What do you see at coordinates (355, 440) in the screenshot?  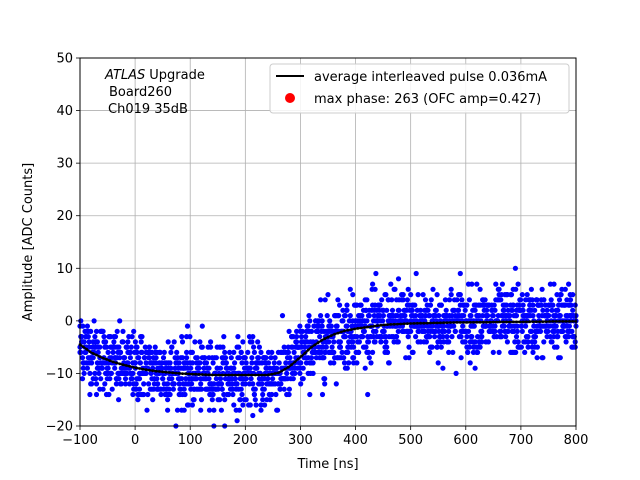 I see `x-tick-label: 400` at bounding box center [355, 440].